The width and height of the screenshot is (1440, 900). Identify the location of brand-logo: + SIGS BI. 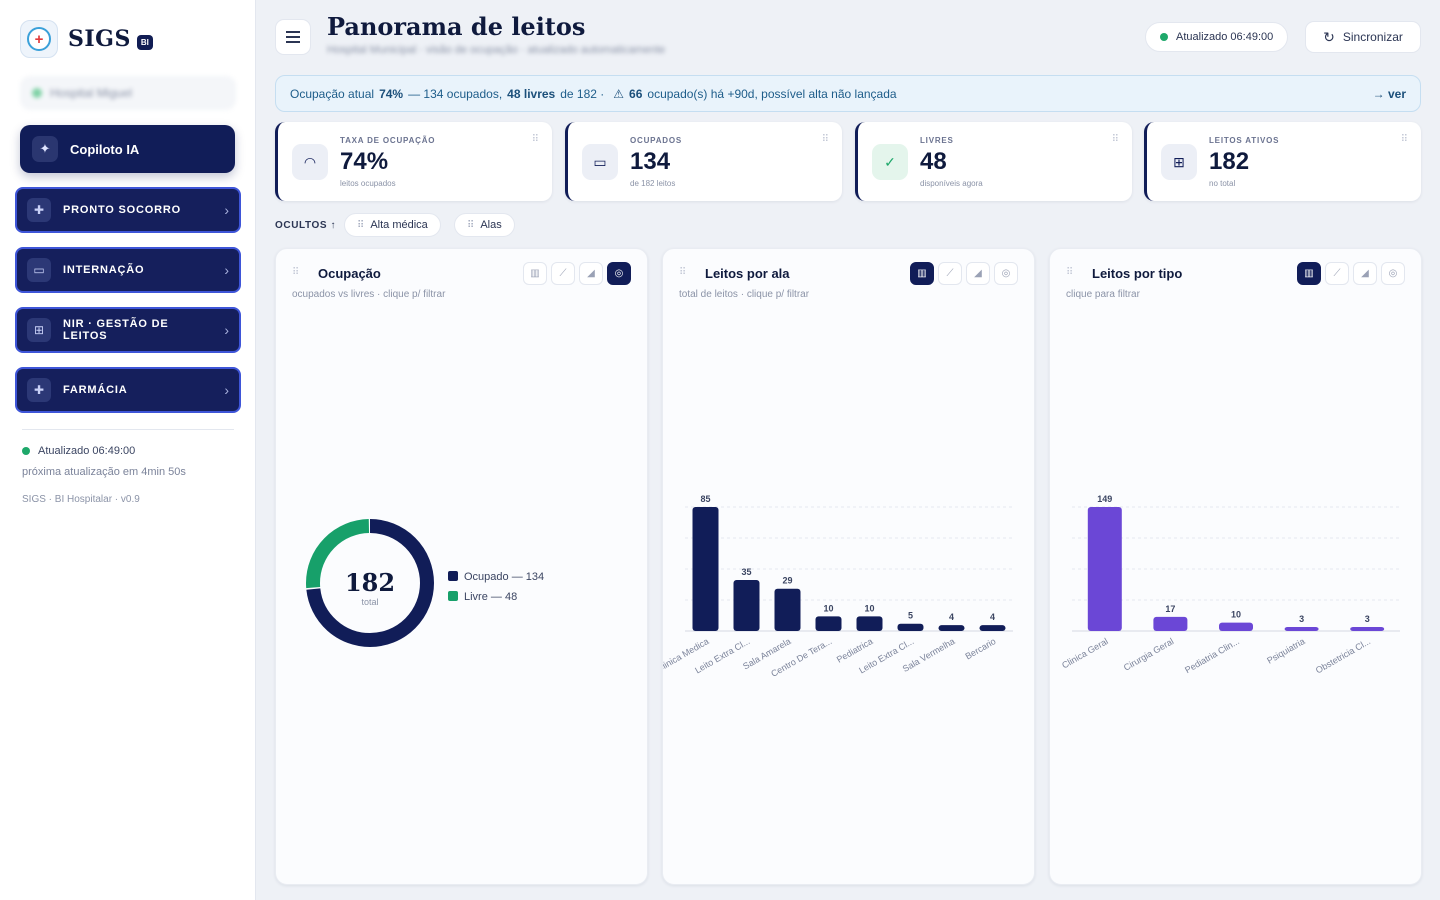
(86, 39).